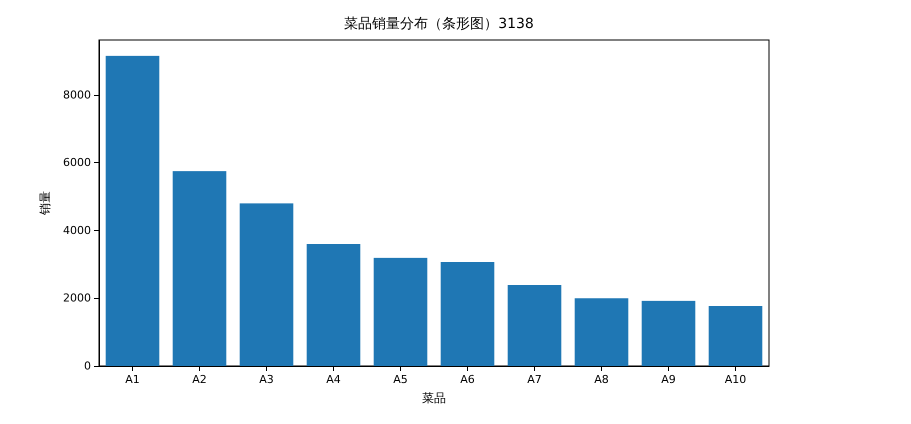  What do you see at coordinates (77, 95) in the screenshot?
I see `y-tick-label: 8000` at bounding box center [77, 95].